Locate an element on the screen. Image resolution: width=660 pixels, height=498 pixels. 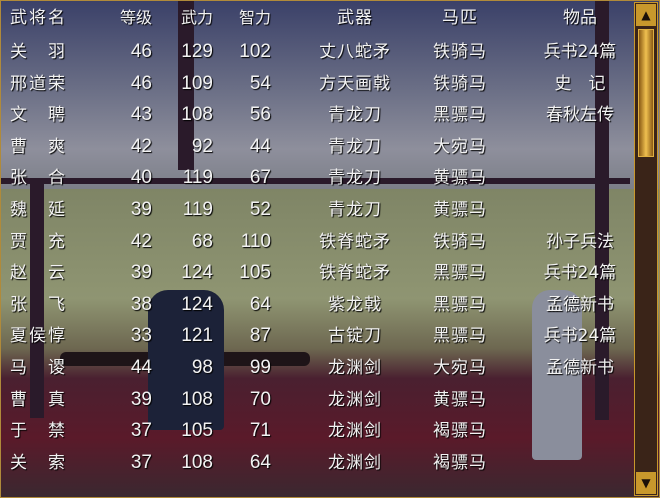
general-row: 贾 充 42 68 110 铁脊蛇矛 铁骑马 孙子兵法 is located at coordinates (315, 242).